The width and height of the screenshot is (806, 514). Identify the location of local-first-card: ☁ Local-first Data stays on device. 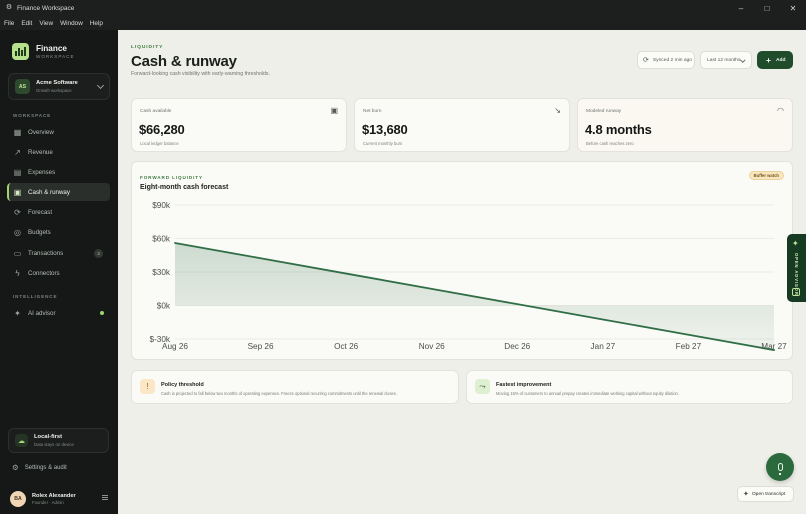
(58, 440).